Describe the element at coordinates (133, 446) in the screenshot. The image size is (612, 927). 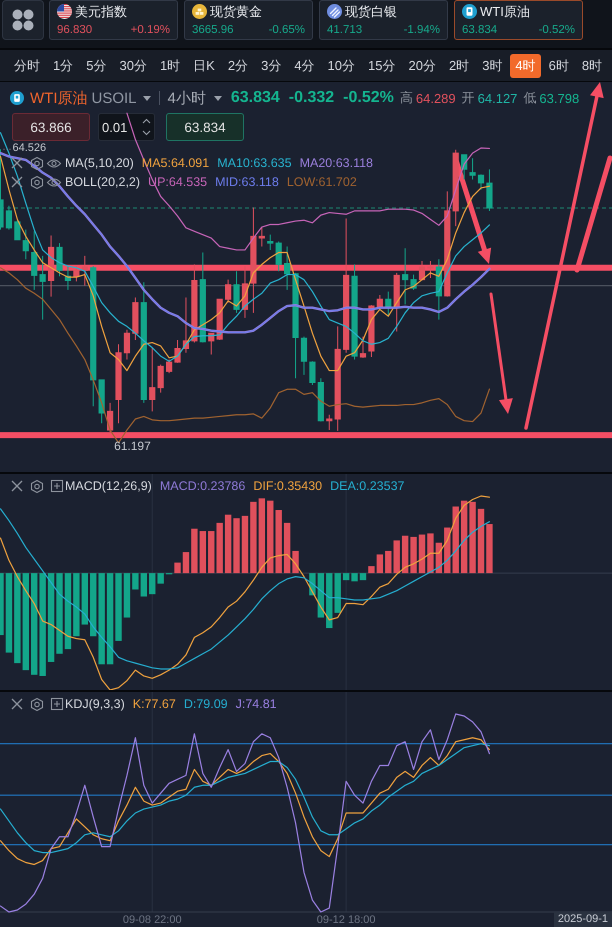
I see `text: 61.197` at that location.